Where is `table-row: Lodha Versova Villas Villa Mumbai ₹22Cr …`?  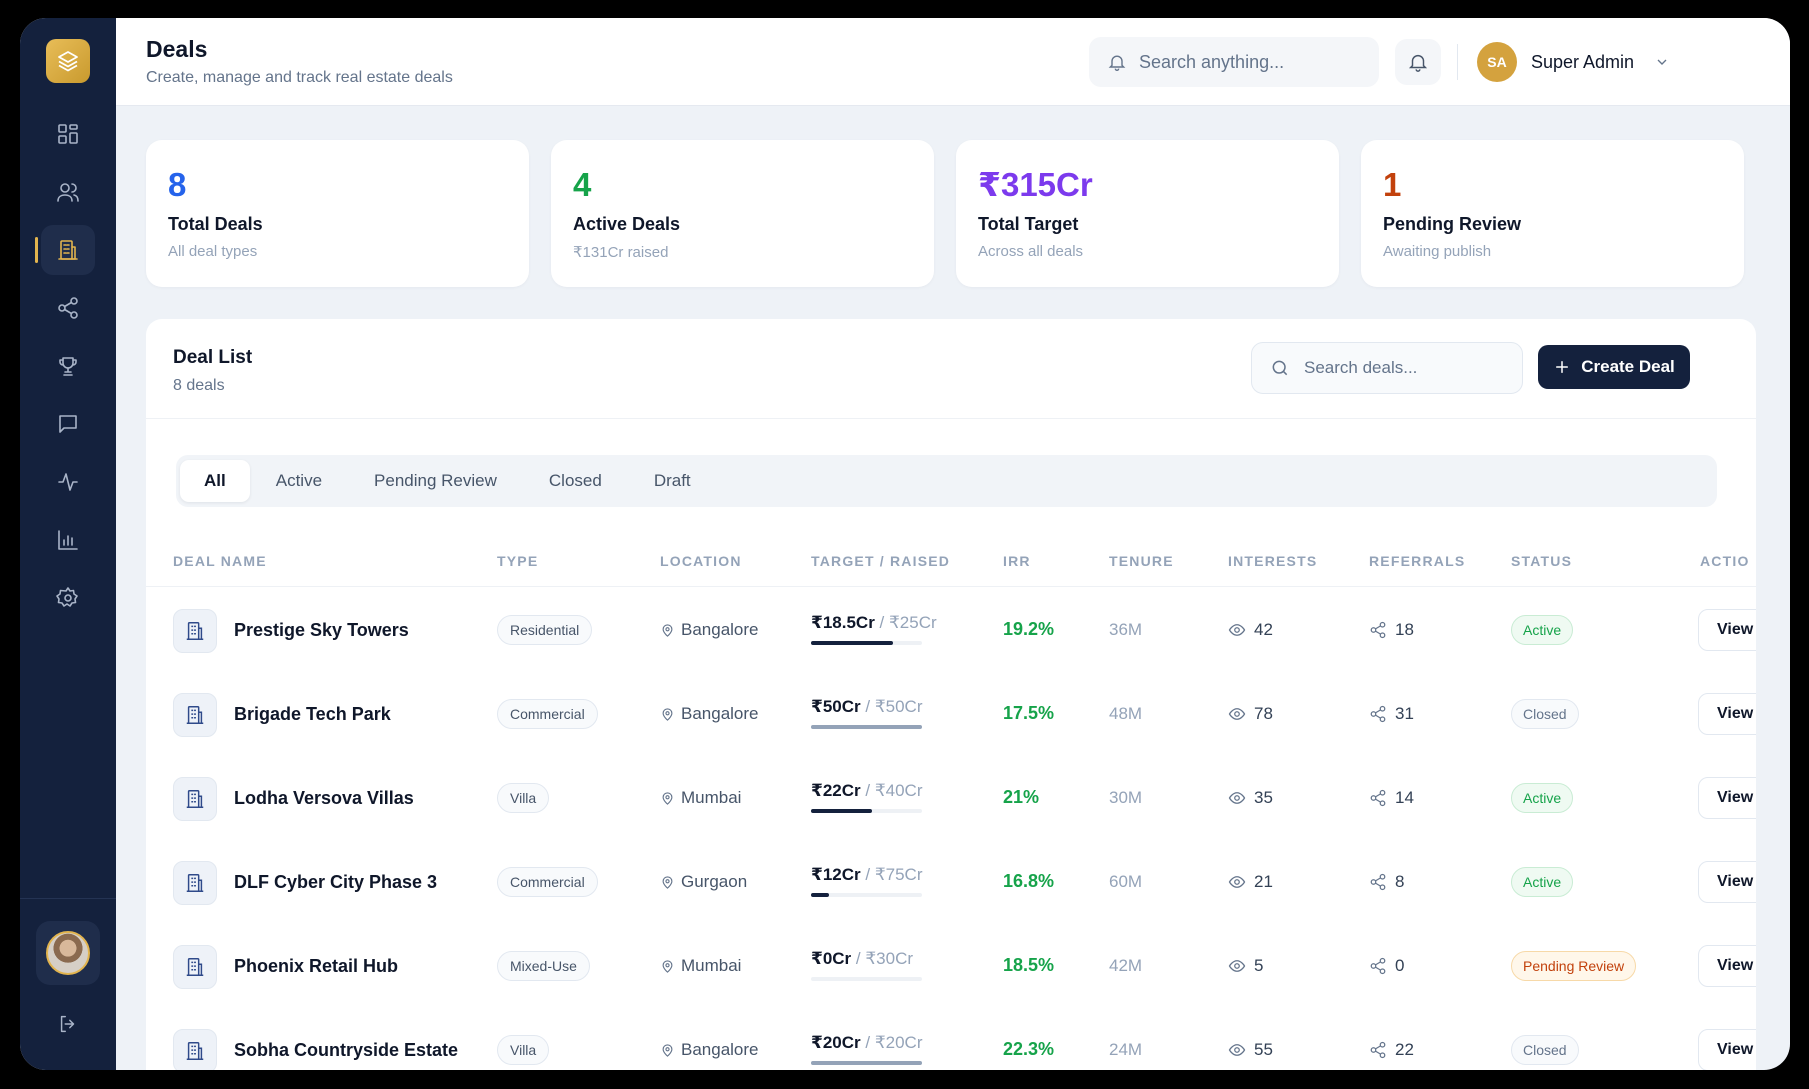 table-row: Lodha Versova Villas Villa Mumbai ₹22Cr … is located at coordinates (951, 797).